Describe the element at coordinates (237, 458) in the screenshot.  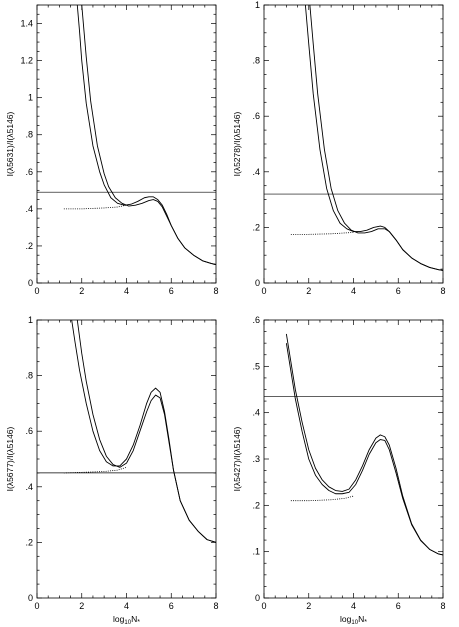
I see `y-axis-label: I(λ5427)/I(λ5146)` at that location.